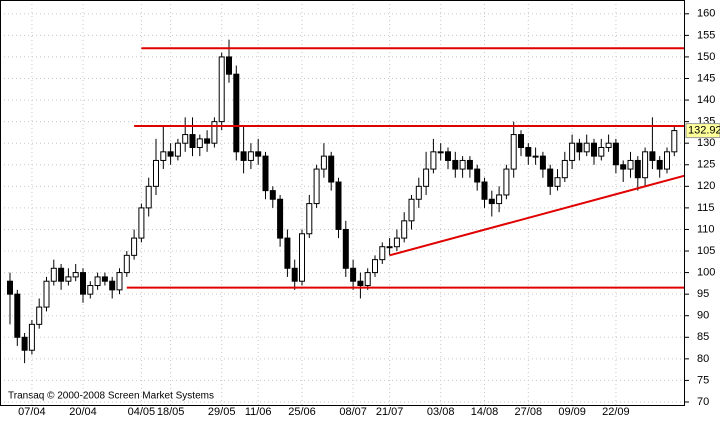 Image resolution: width=720 pixels, height=422 pixels. I want to click on x-tick-label: 04/05, so click(142, 412).